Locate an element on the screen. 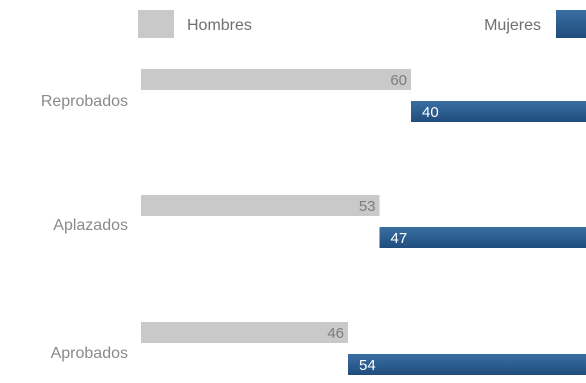  bar-mujeres-aplazados is located at coordinates (482, 237).